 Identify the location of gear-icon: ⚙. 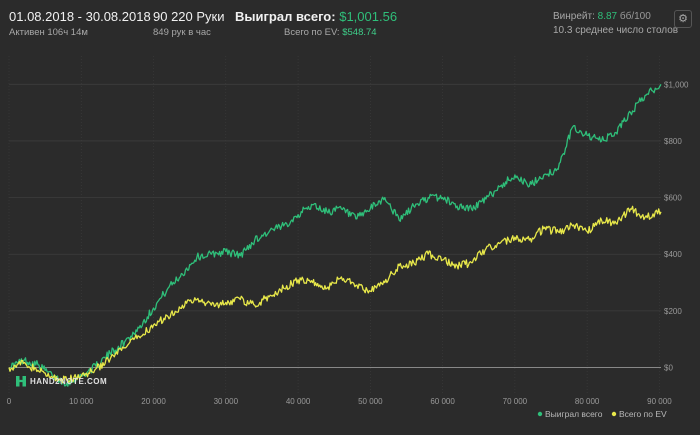
(683, 19).